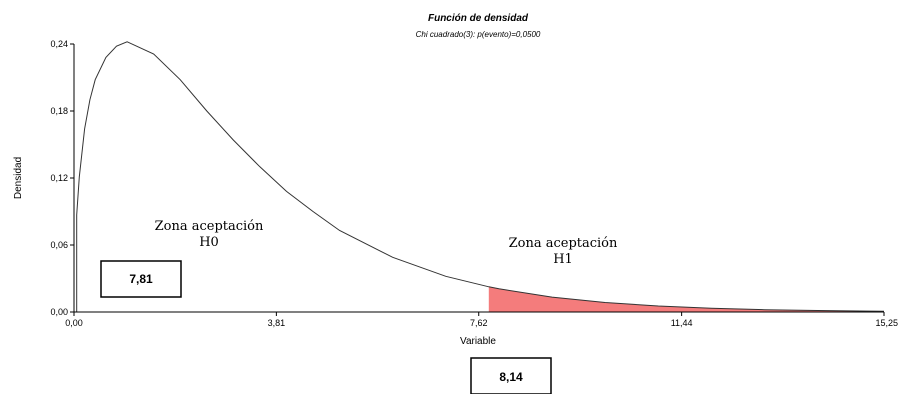  I want to click on zone-h1-label-line2: H1, so click(563, 259).